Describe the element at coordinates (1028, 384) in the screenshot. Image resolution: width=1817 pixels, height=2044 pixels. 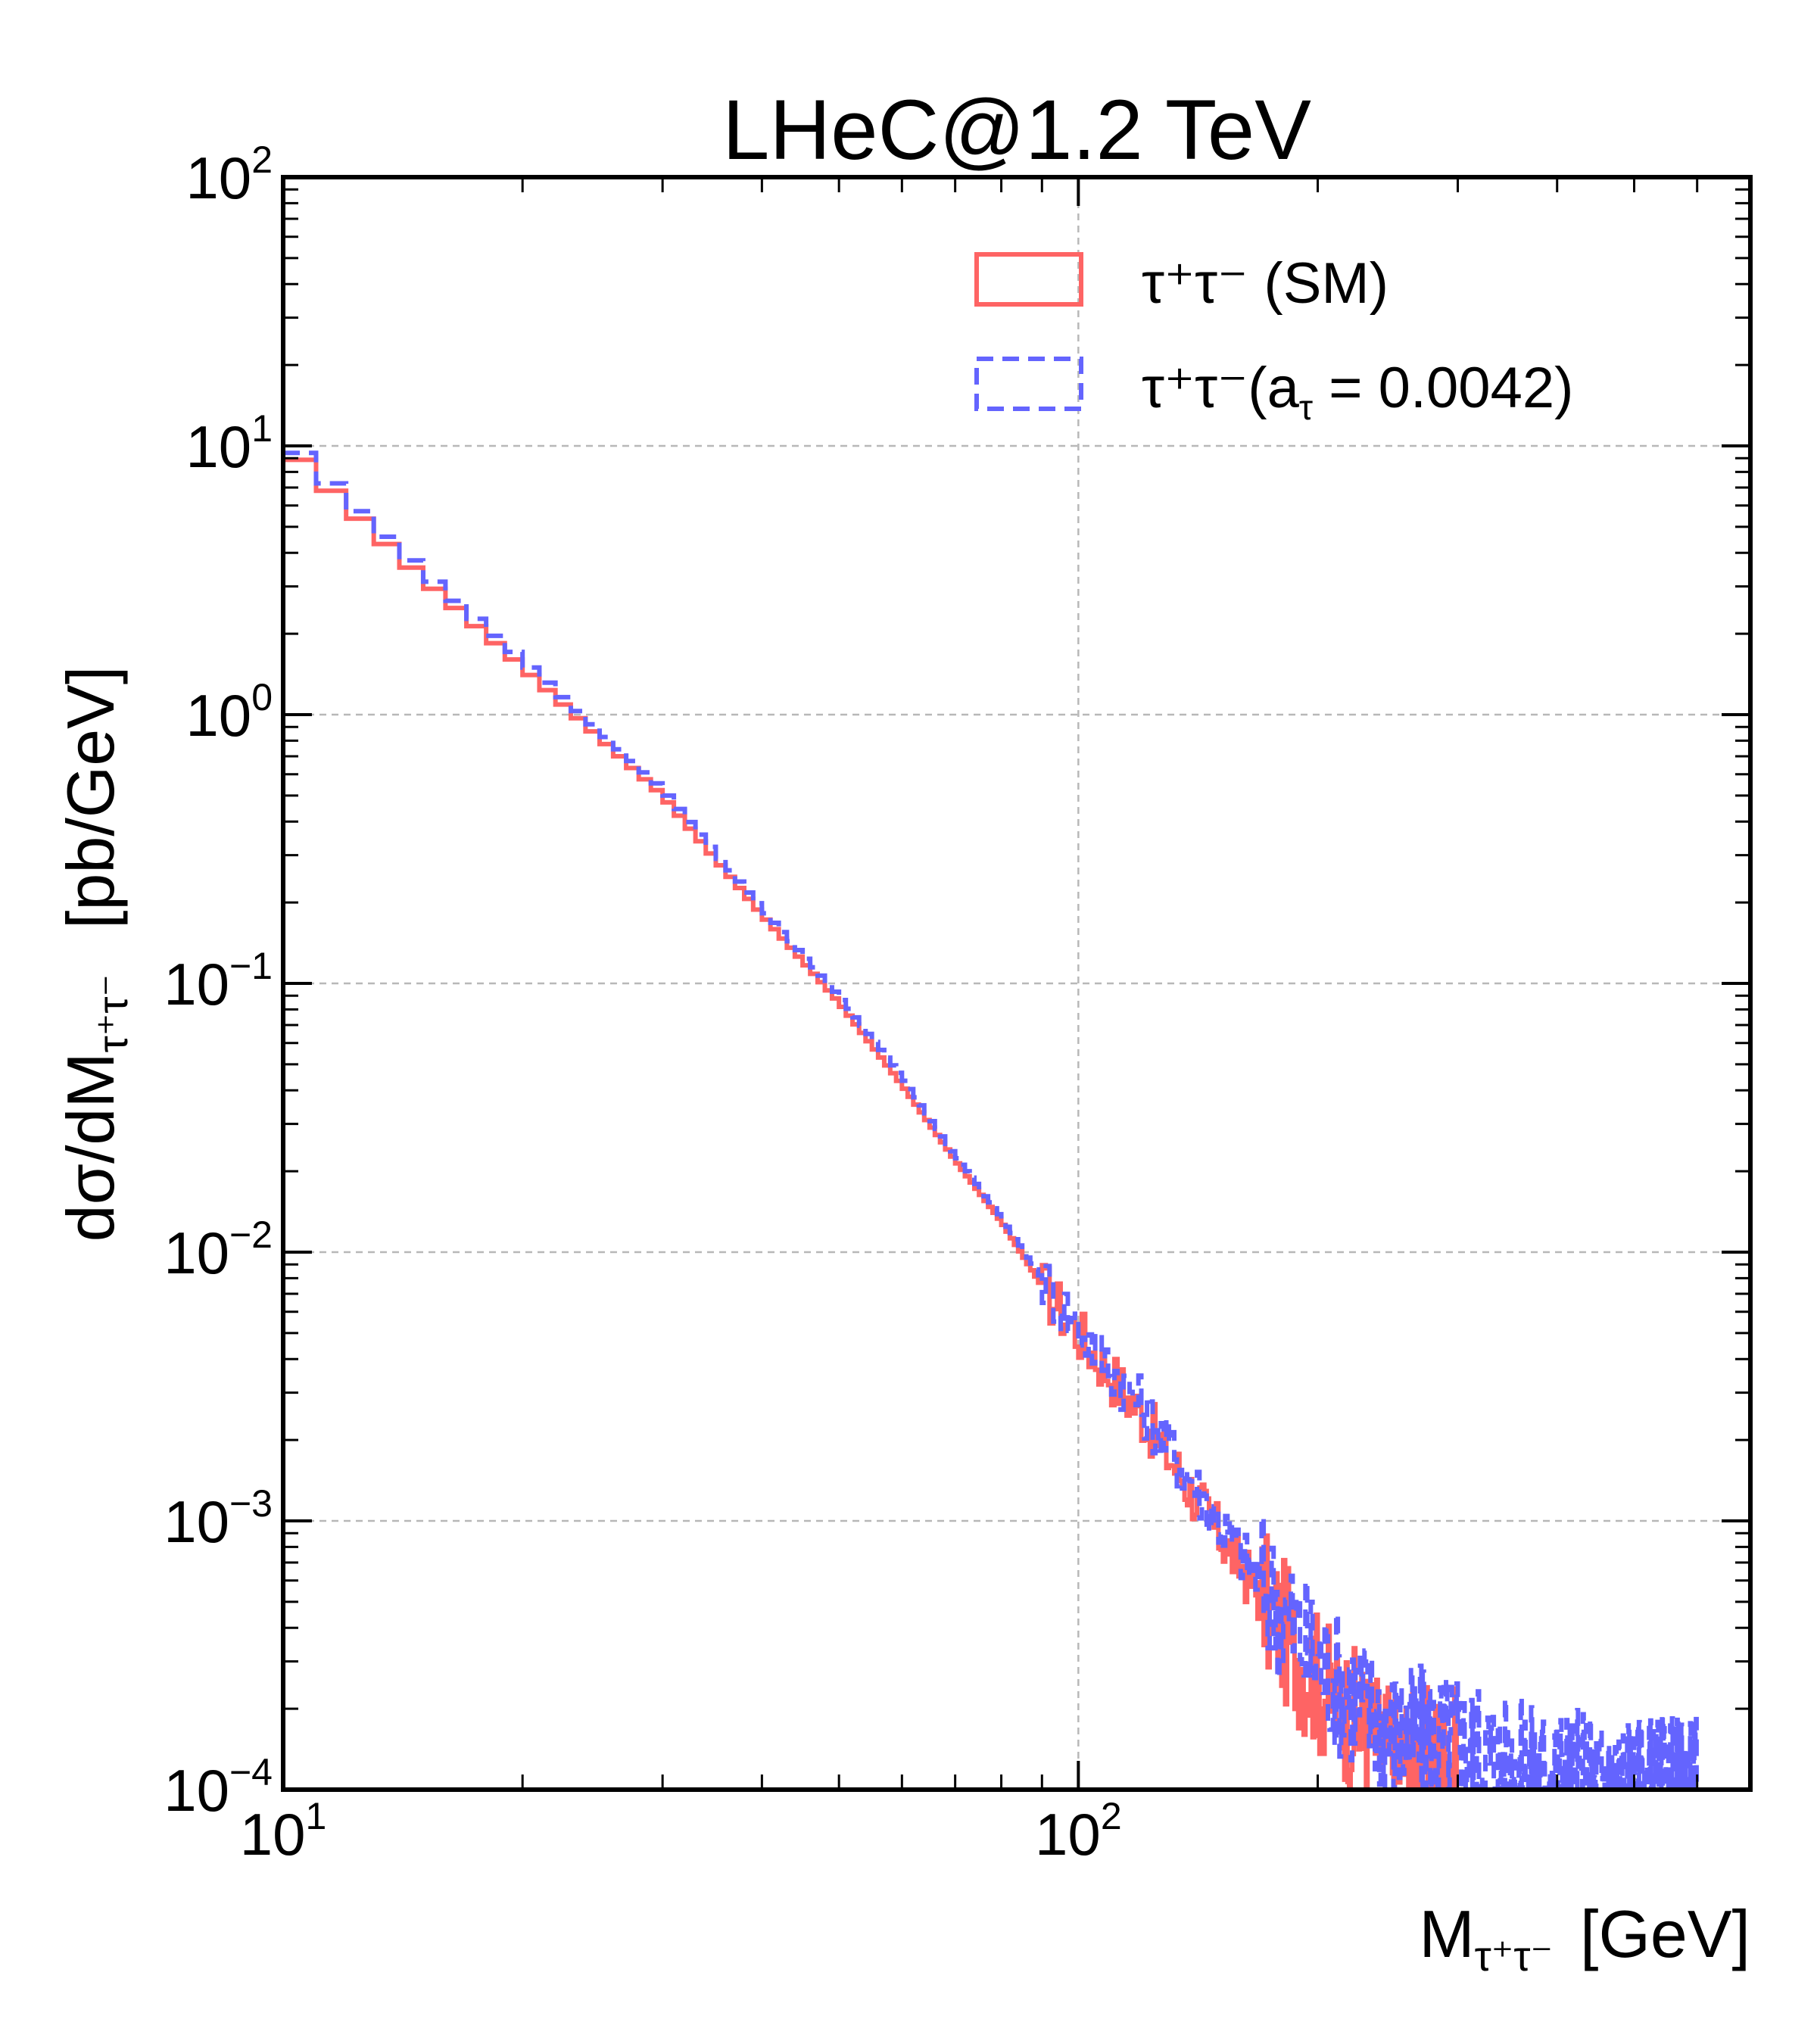
I see `legend-swatch-at` at that location.